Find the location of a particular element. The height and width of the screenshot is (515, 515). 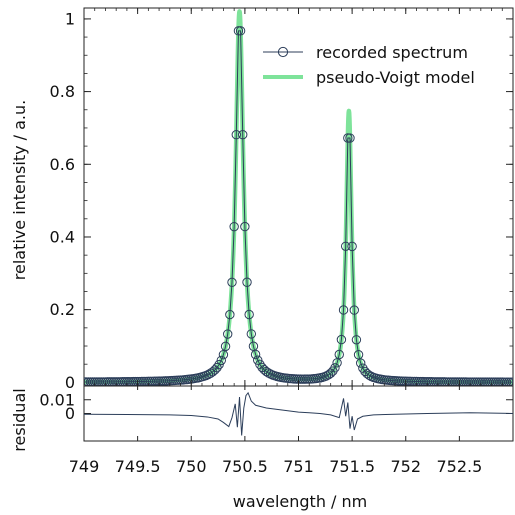

residual-y-tick-label: 0 is located at coordinates (70, 413).